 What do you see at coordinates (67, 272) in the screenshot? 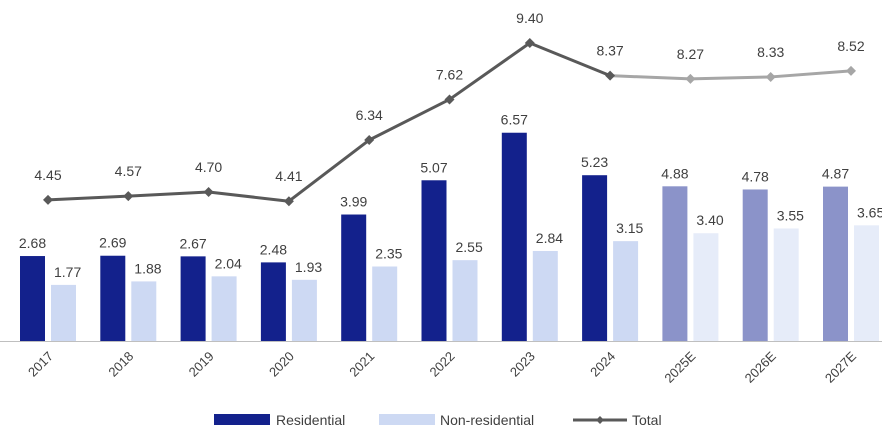
I see `label-non-residential-2017: 1.77` at bounding box center [67, 272].